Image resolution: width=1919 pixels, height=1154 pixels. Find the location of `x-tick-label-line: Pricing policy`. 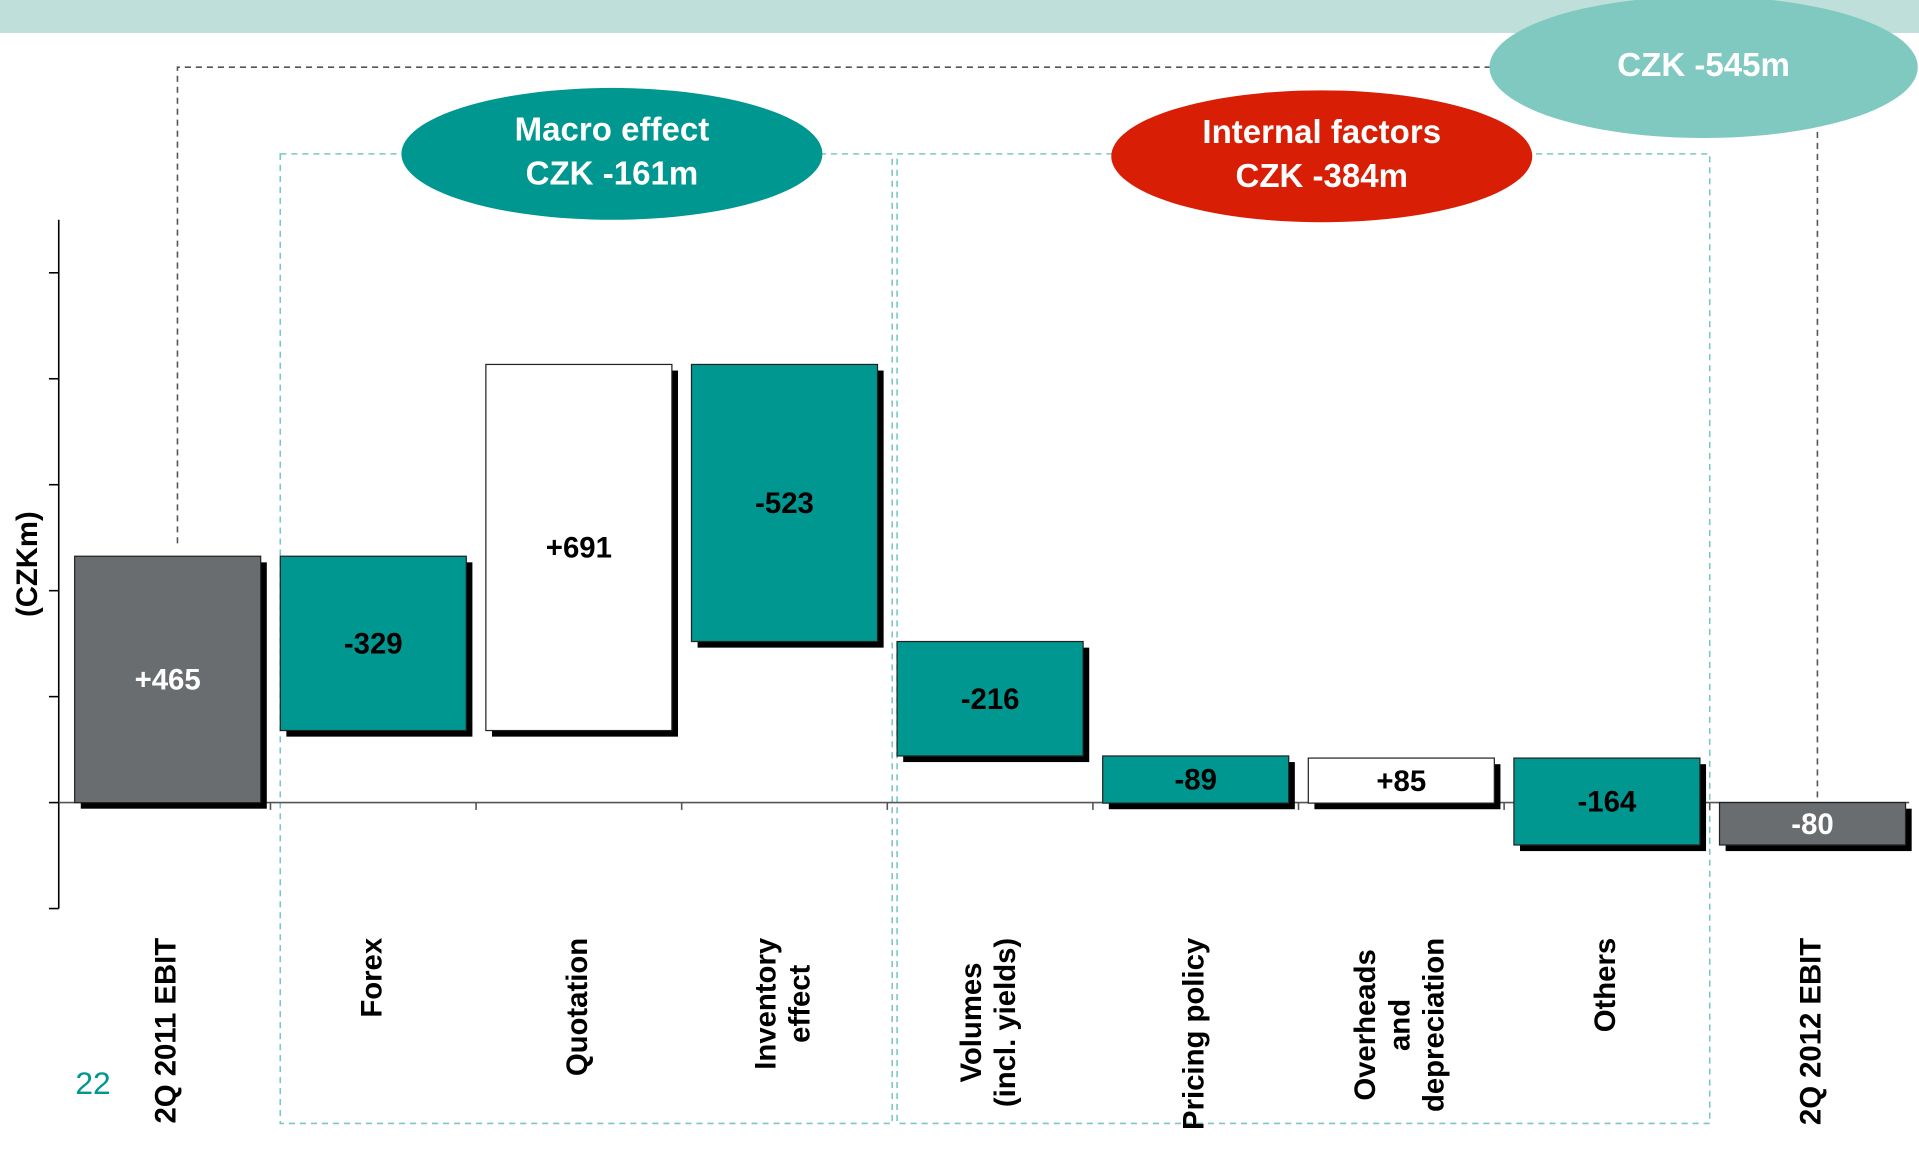

x-tick-label-line: Pricing policy is located at coordinates (1193, 1033).